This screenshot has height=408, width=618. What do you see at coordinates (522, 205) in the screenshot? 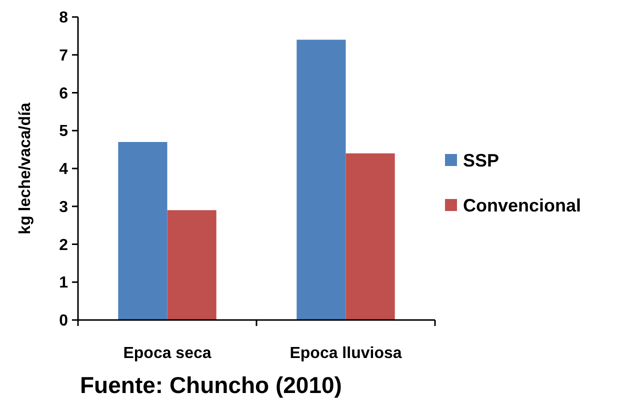
I see `legend-label: Convencional` at bounding box center [522, 205].